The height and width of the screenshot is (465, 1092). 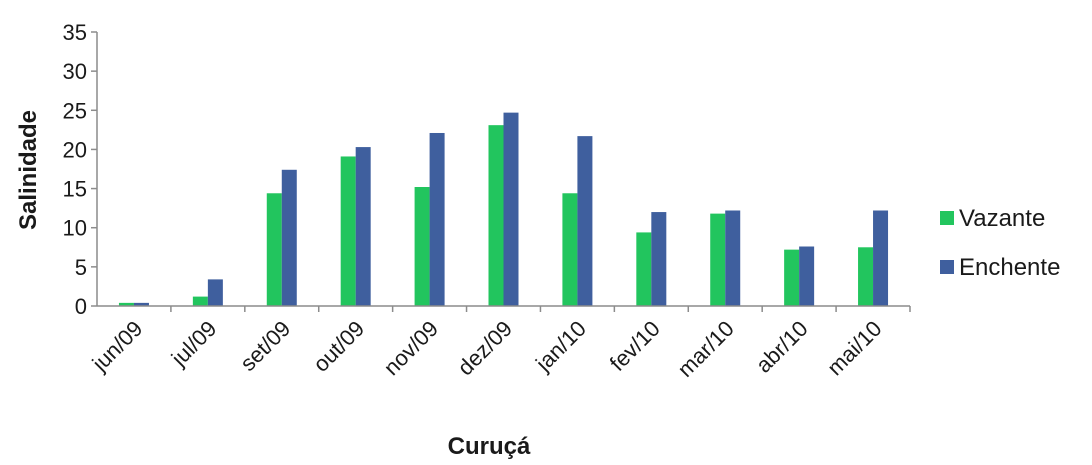 What do you see at coordinates (489, 446) in the screenshot?
I see `x-axis-title: Curuçá` at bounding box center [489, 446].